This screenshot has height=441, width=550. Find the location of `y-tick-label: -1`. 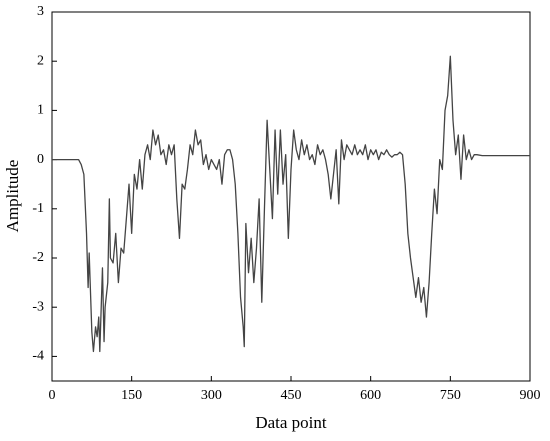

y-tick-label: -1 is located at coordinates (38, 208).